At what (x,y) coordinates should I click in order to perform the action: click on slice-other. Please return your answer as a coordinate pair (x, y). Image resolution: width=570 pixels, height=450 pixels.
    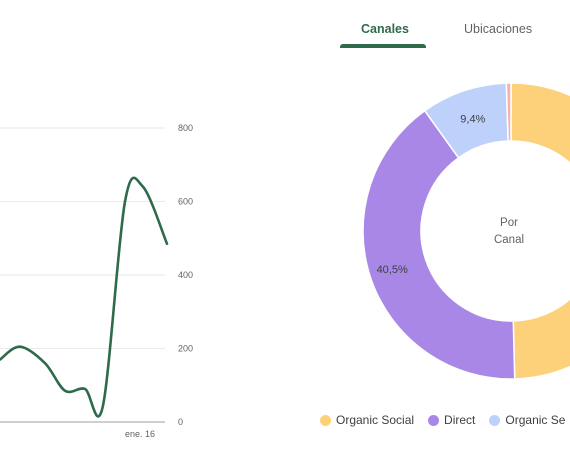
    Looking at the image, I should click on (508, 112).